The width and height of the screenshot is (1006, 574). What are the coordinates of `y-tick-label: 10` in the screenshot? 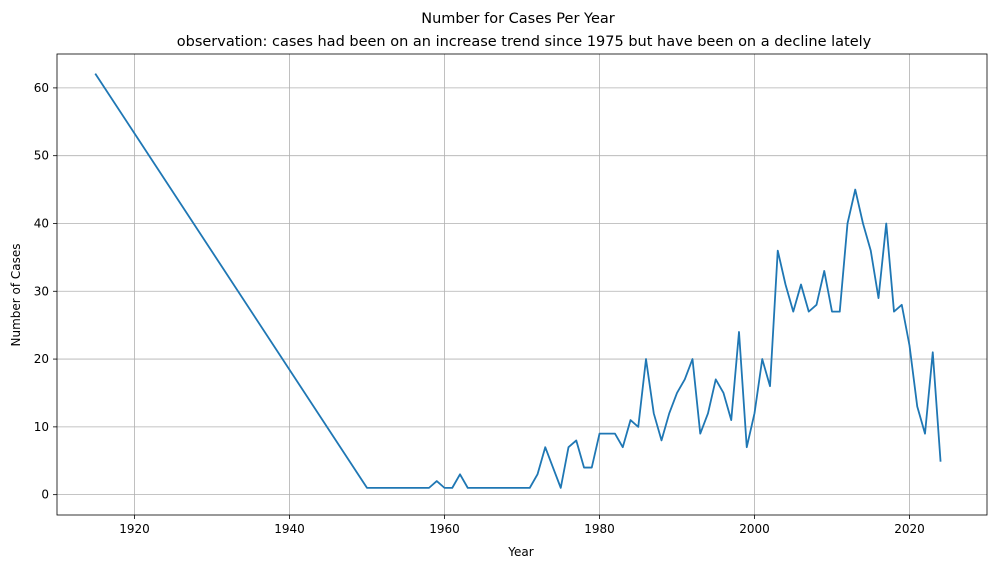 It's located at (41, 427).